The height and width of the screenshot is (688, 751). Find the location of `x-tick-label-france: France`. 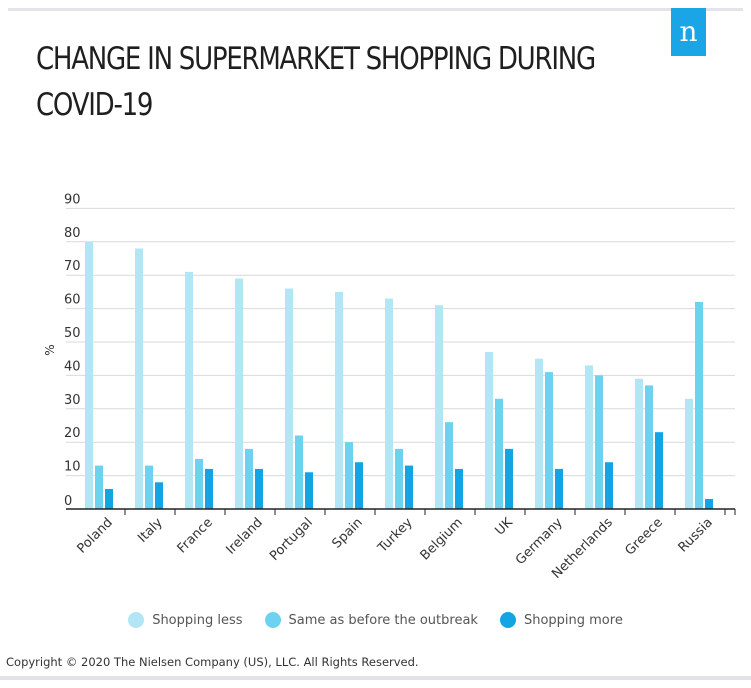

x-tick-label-france: France is located at coordinates (195, 535).